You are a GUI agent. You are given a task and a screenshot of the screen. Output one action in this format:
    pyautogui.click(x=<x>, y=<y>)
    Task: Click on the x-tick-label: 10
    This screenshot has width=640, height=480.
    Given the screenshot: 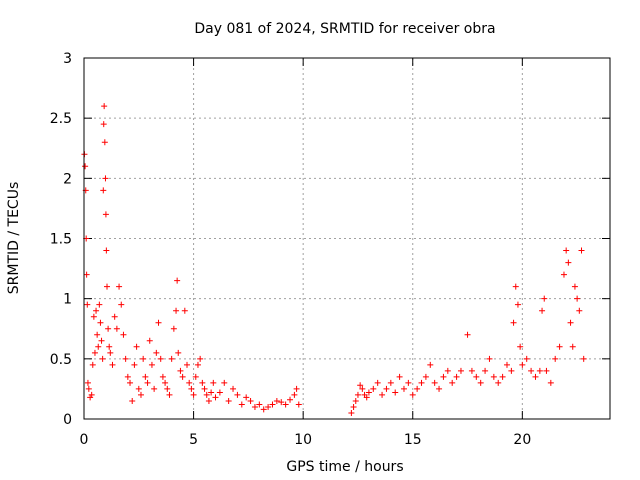 What is the action you would take?
    pyautogui.click(x=303, y=440)
    